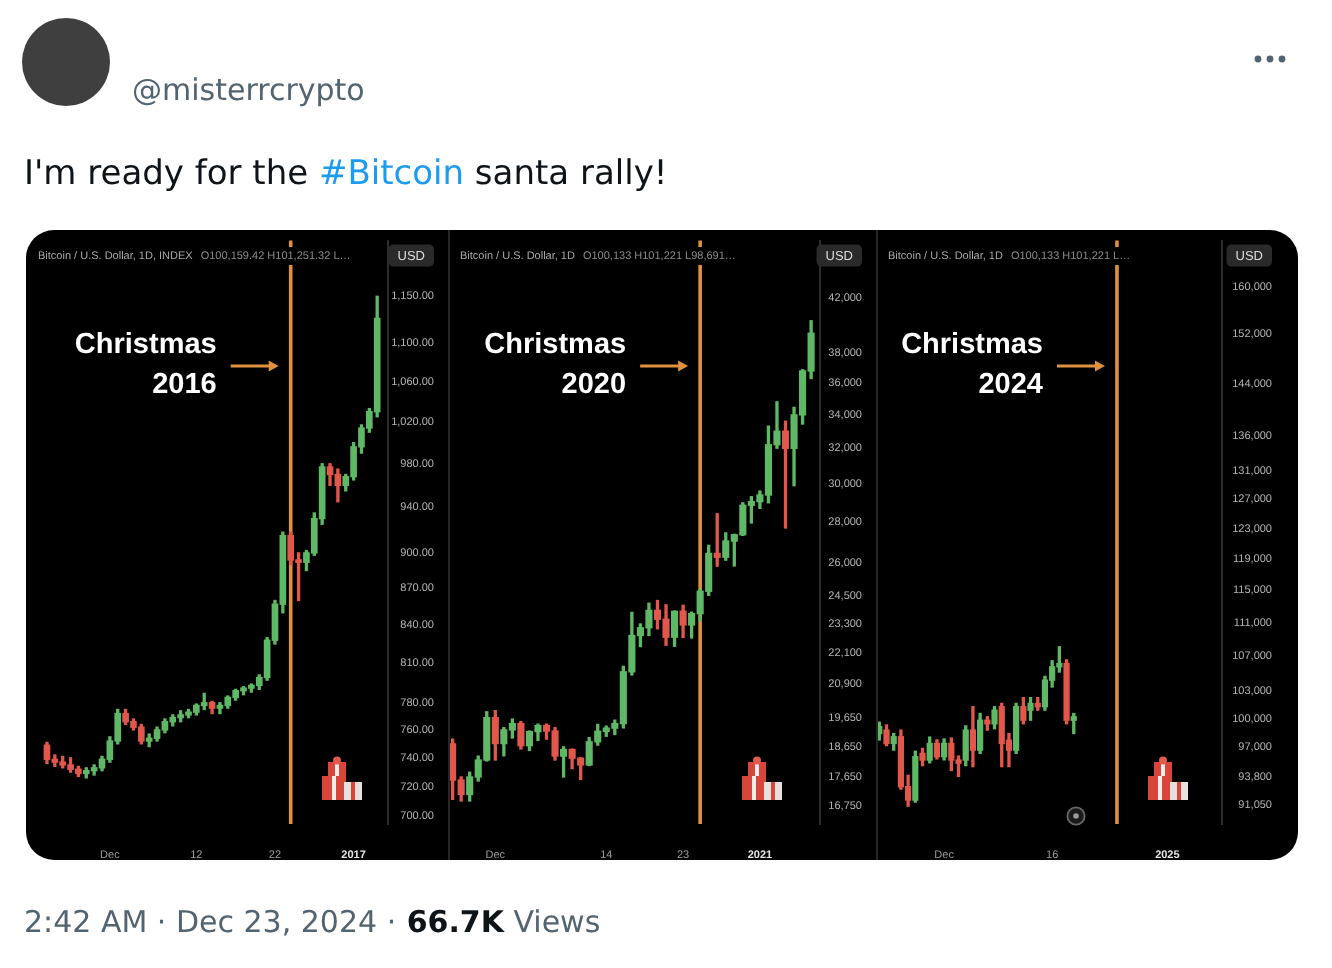 This screenshot has width=1332, height=968. What do you see at coordinates (454, 922) in the screenshot?
I see `text: 66.7K` at bounding box center [454, 922].